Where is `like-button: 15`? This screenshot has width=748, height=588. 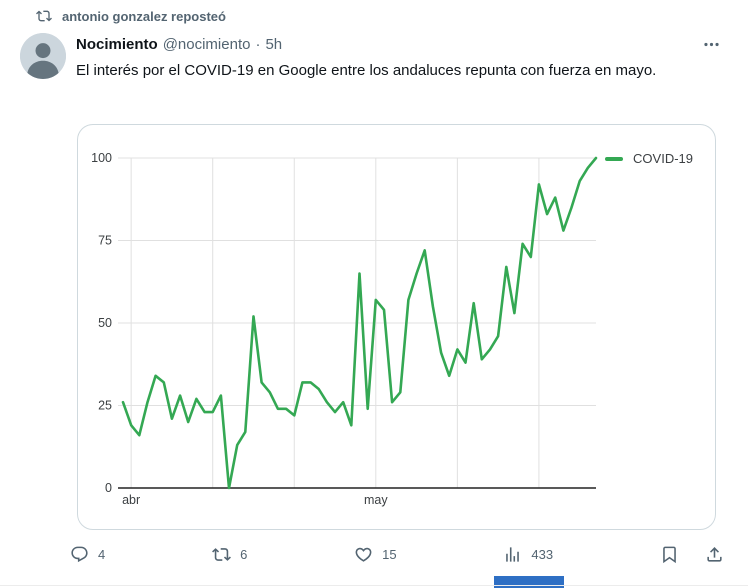
like-button: 15 is located at coordinates (375, 554).